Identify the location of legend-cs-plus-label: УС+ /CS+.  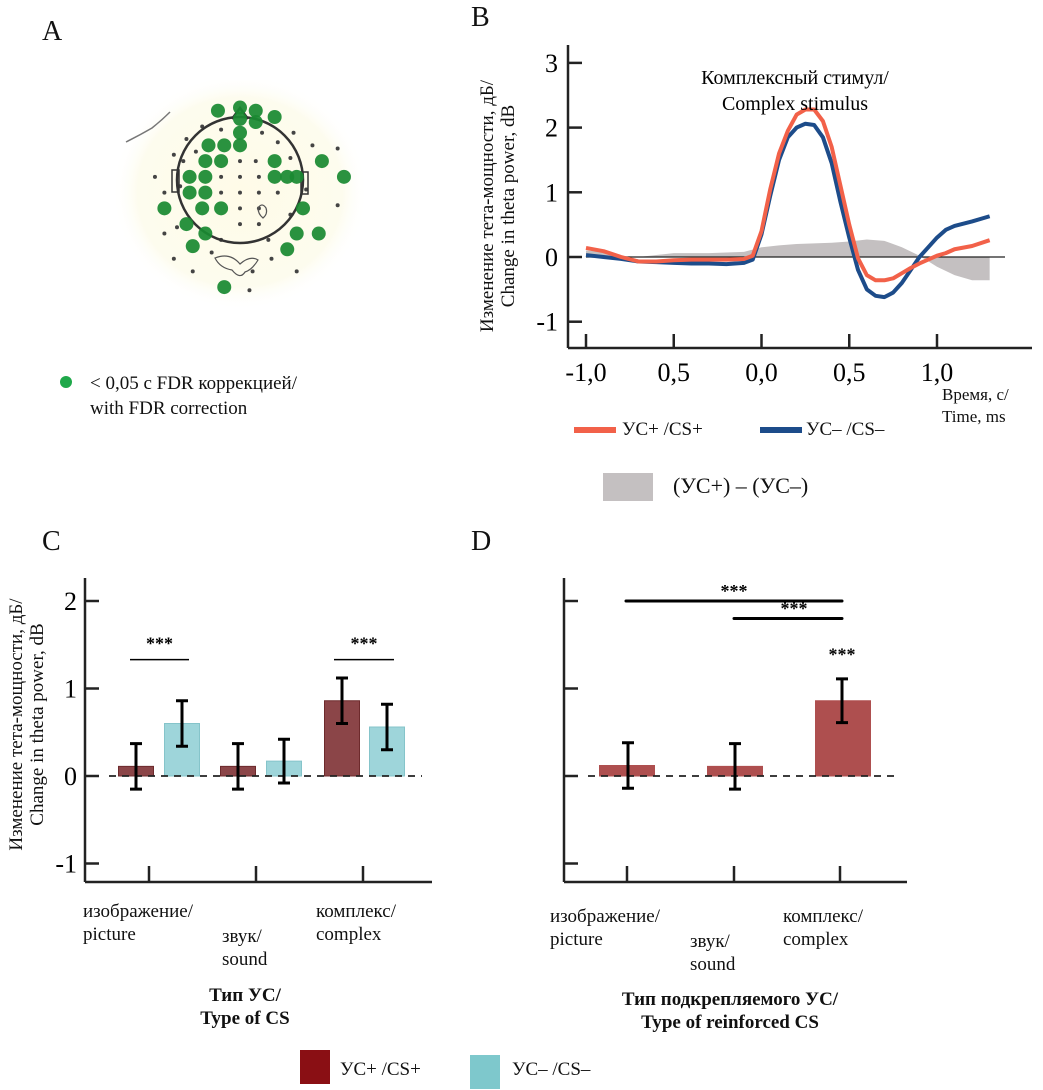
(662, 429).